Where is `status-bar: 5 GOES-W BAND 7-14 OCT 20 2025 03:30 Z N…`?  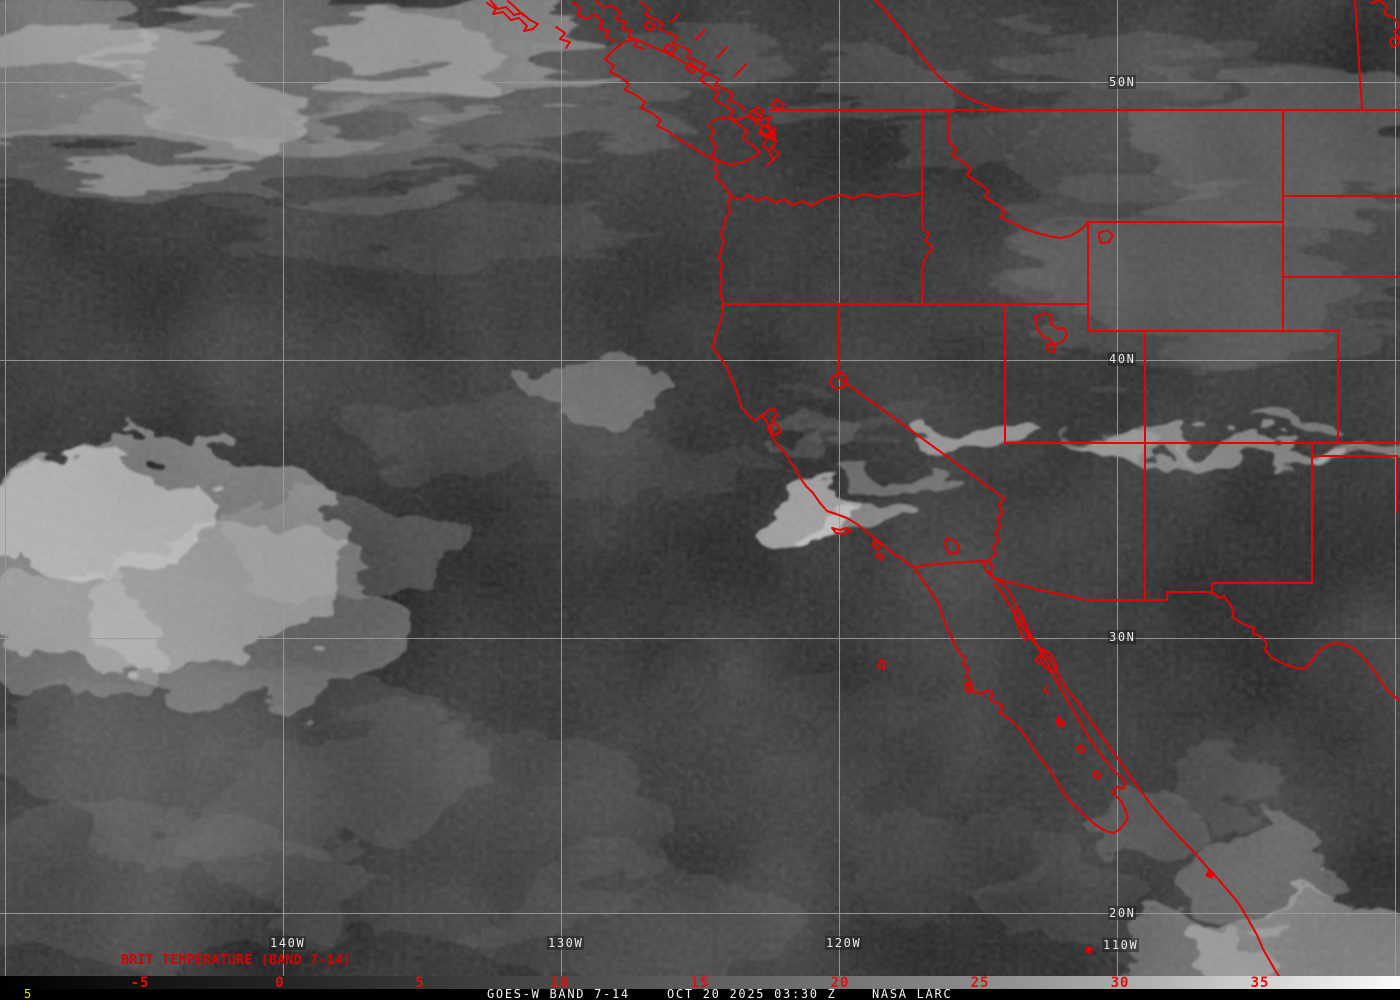 status-bar: 5 GOES-W BAND 7-14 OCT 20 2025 03:30 Z N… is located at coordinates (700, 993).